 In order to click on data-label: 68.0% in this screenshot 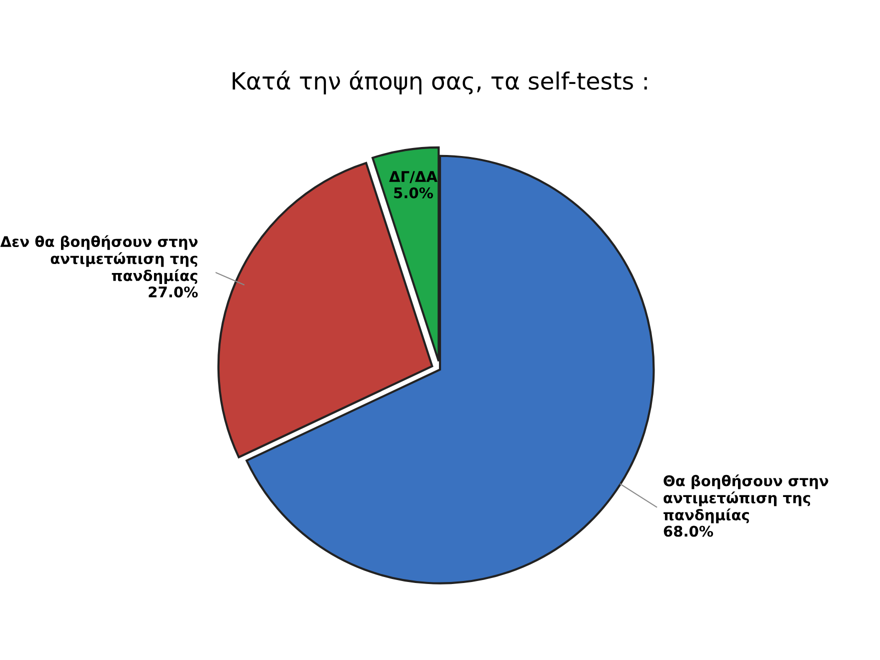, I will do `click(689, 531)`.